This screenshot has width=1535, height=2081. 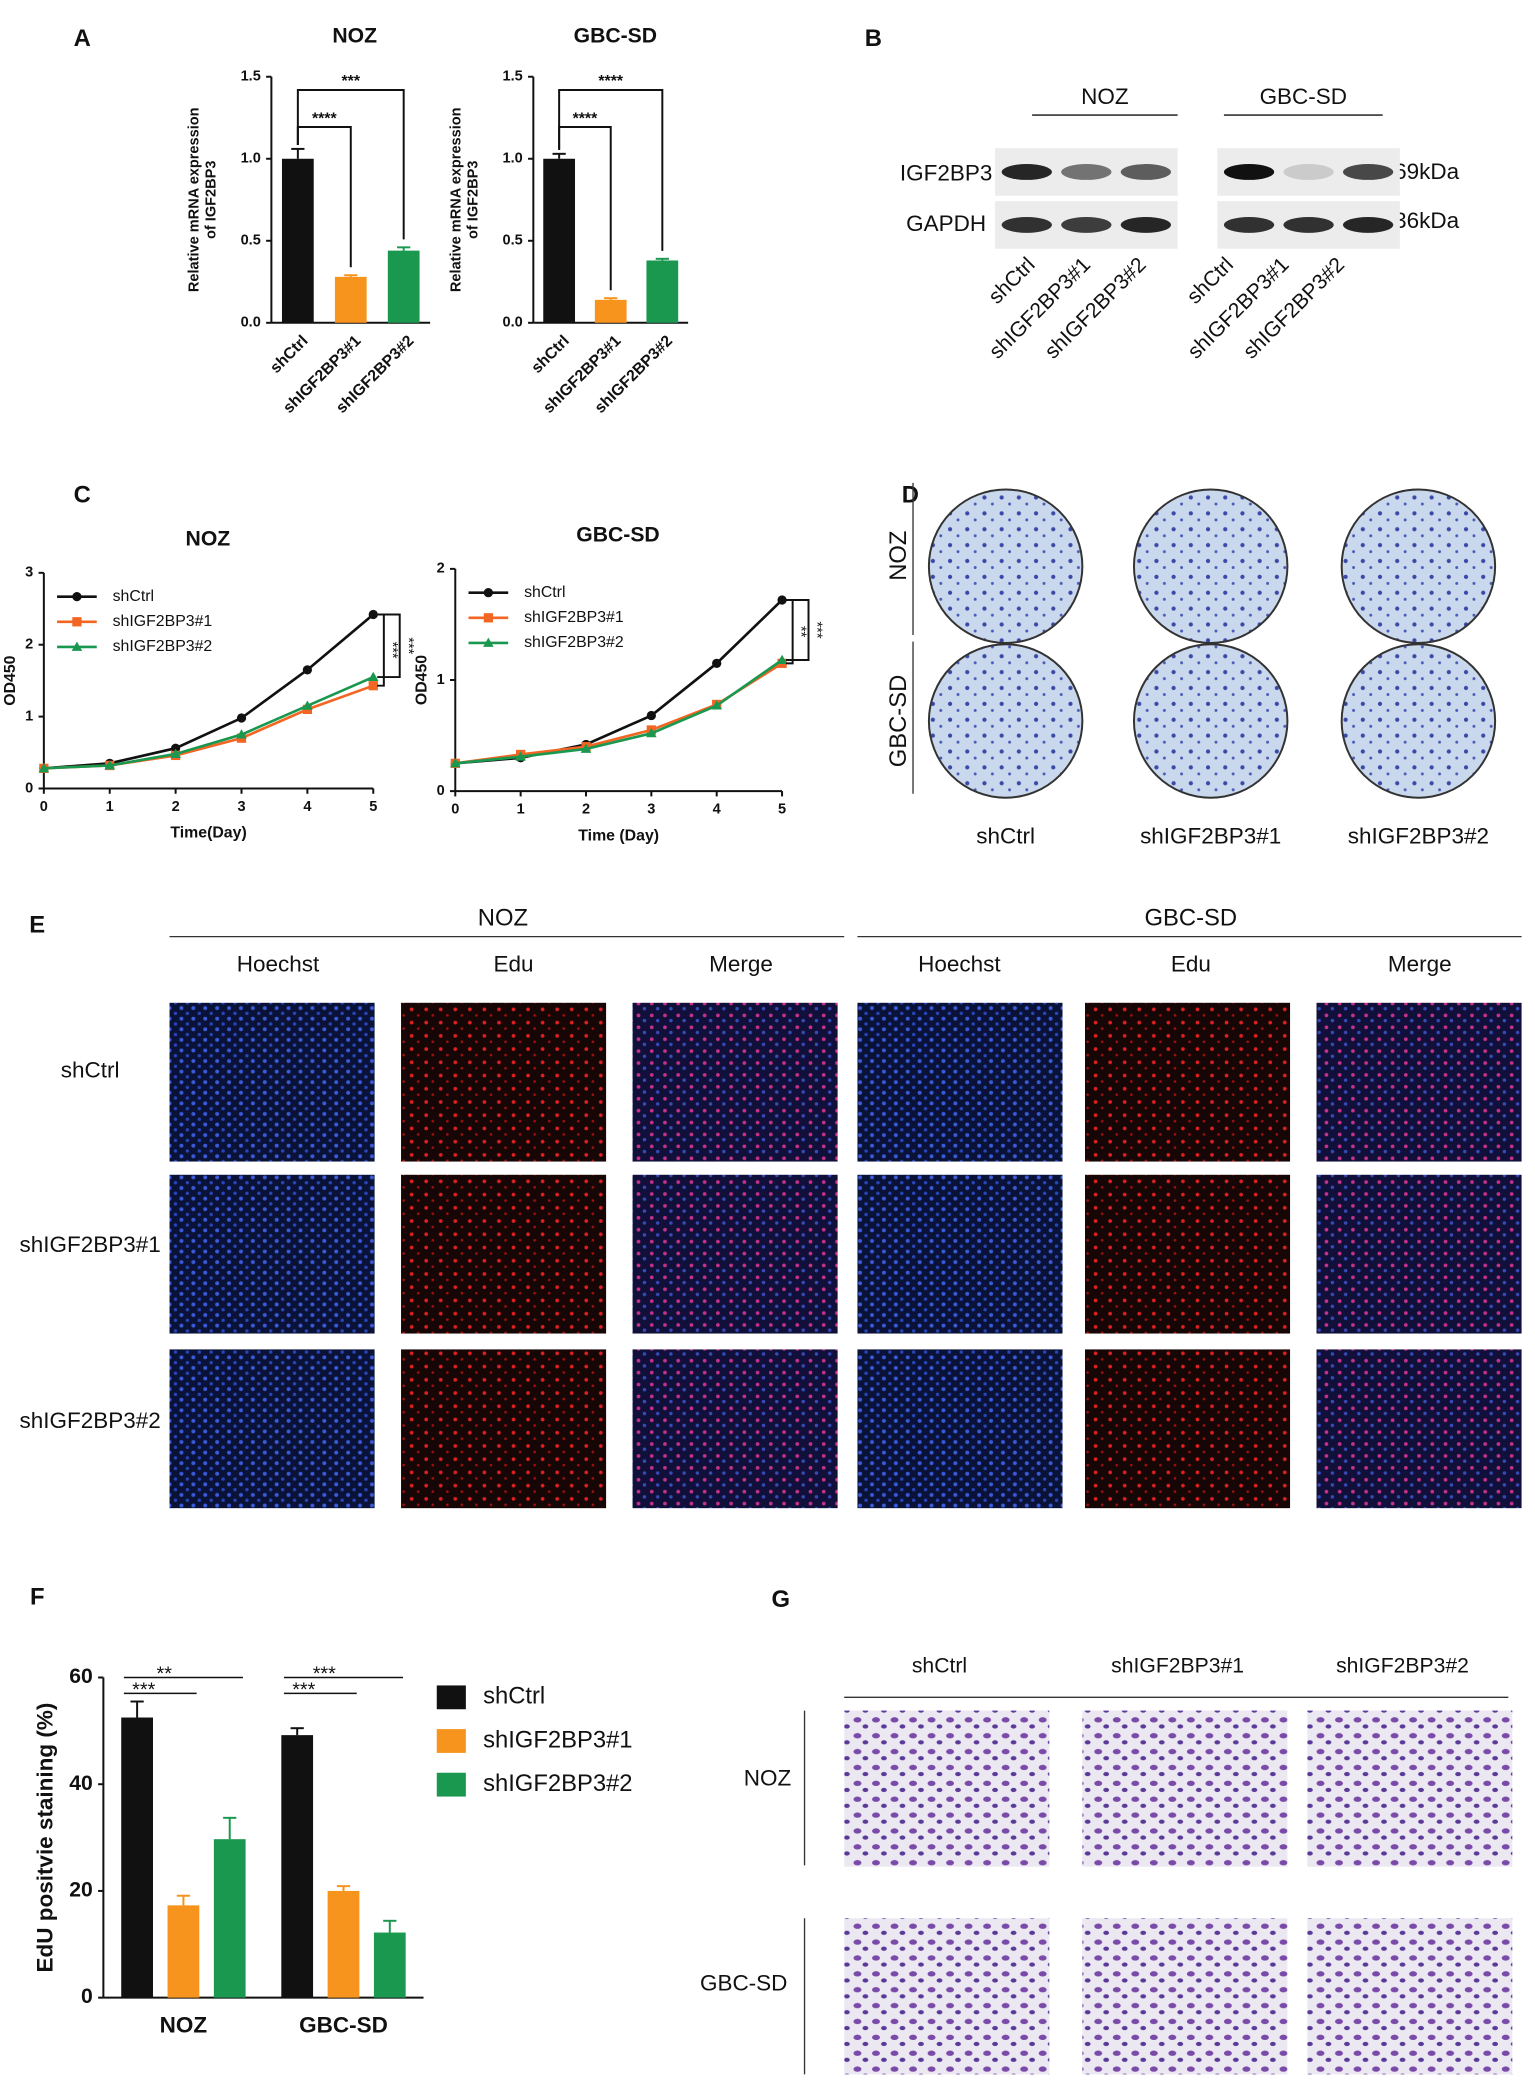 I want to click on y-tick-label: 1.0, so click(x=513, y=159).